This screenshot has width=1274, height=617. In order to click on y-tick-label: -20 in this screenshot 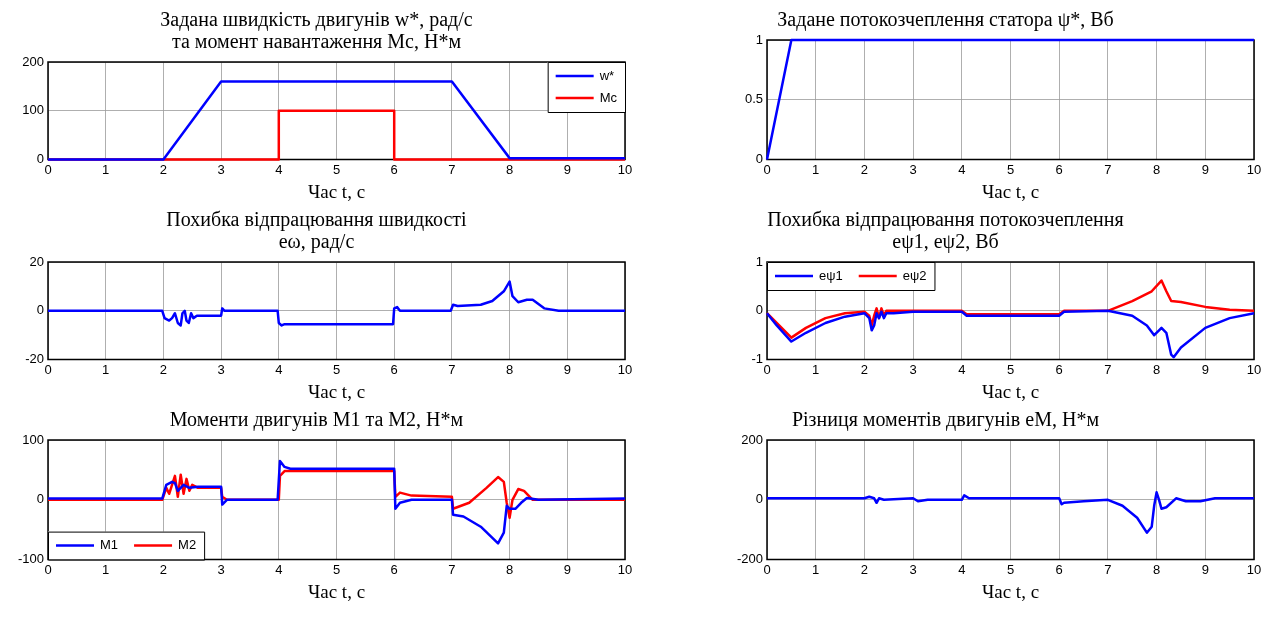, I will do `click(34, 359)`.